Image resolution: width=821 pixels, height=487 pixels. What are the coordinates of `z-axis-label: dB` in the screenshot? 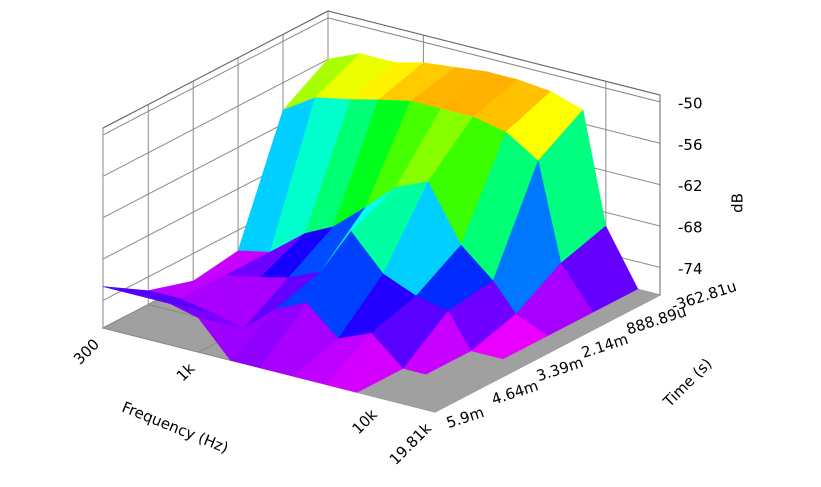 It's located at (738, 203).